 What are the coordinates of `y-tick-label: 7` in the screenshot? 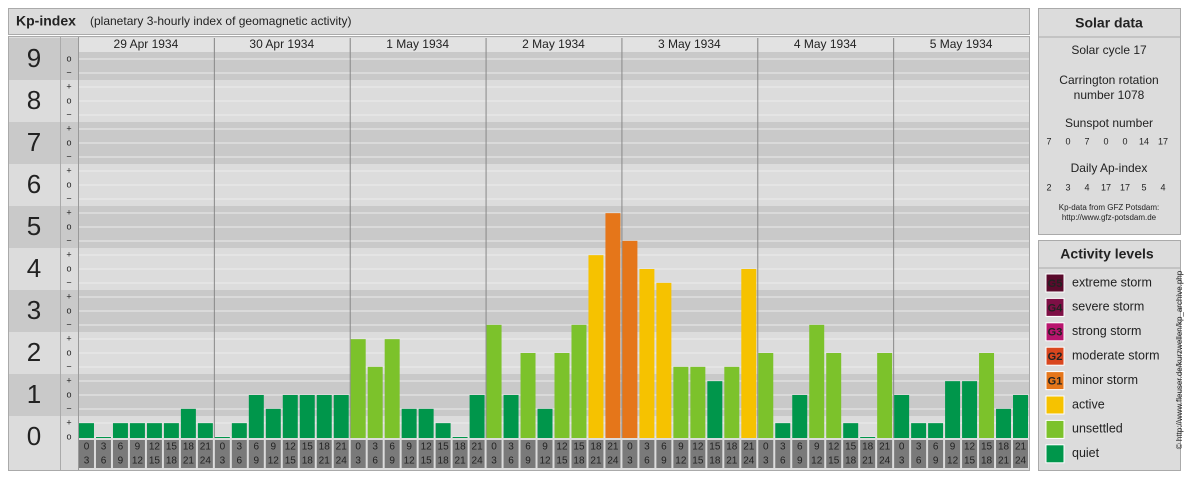 It's located at (34, 142).